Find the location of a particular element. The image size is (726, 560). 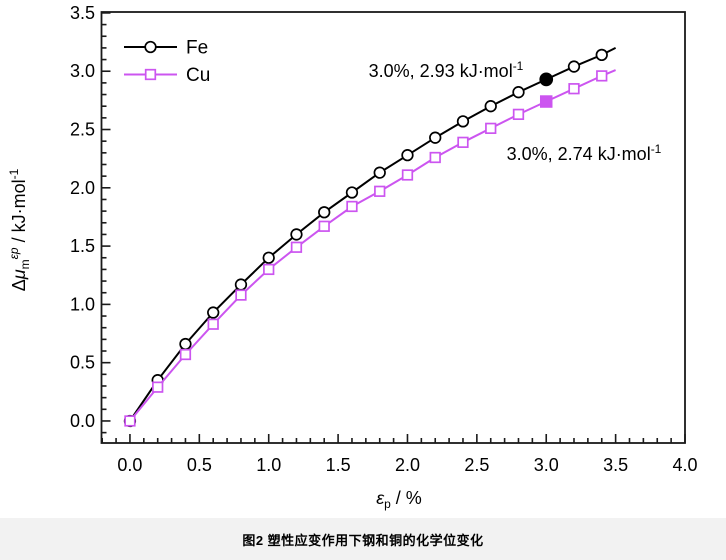

y-tick-label: 3.5 is located at coordinates (82, 13).